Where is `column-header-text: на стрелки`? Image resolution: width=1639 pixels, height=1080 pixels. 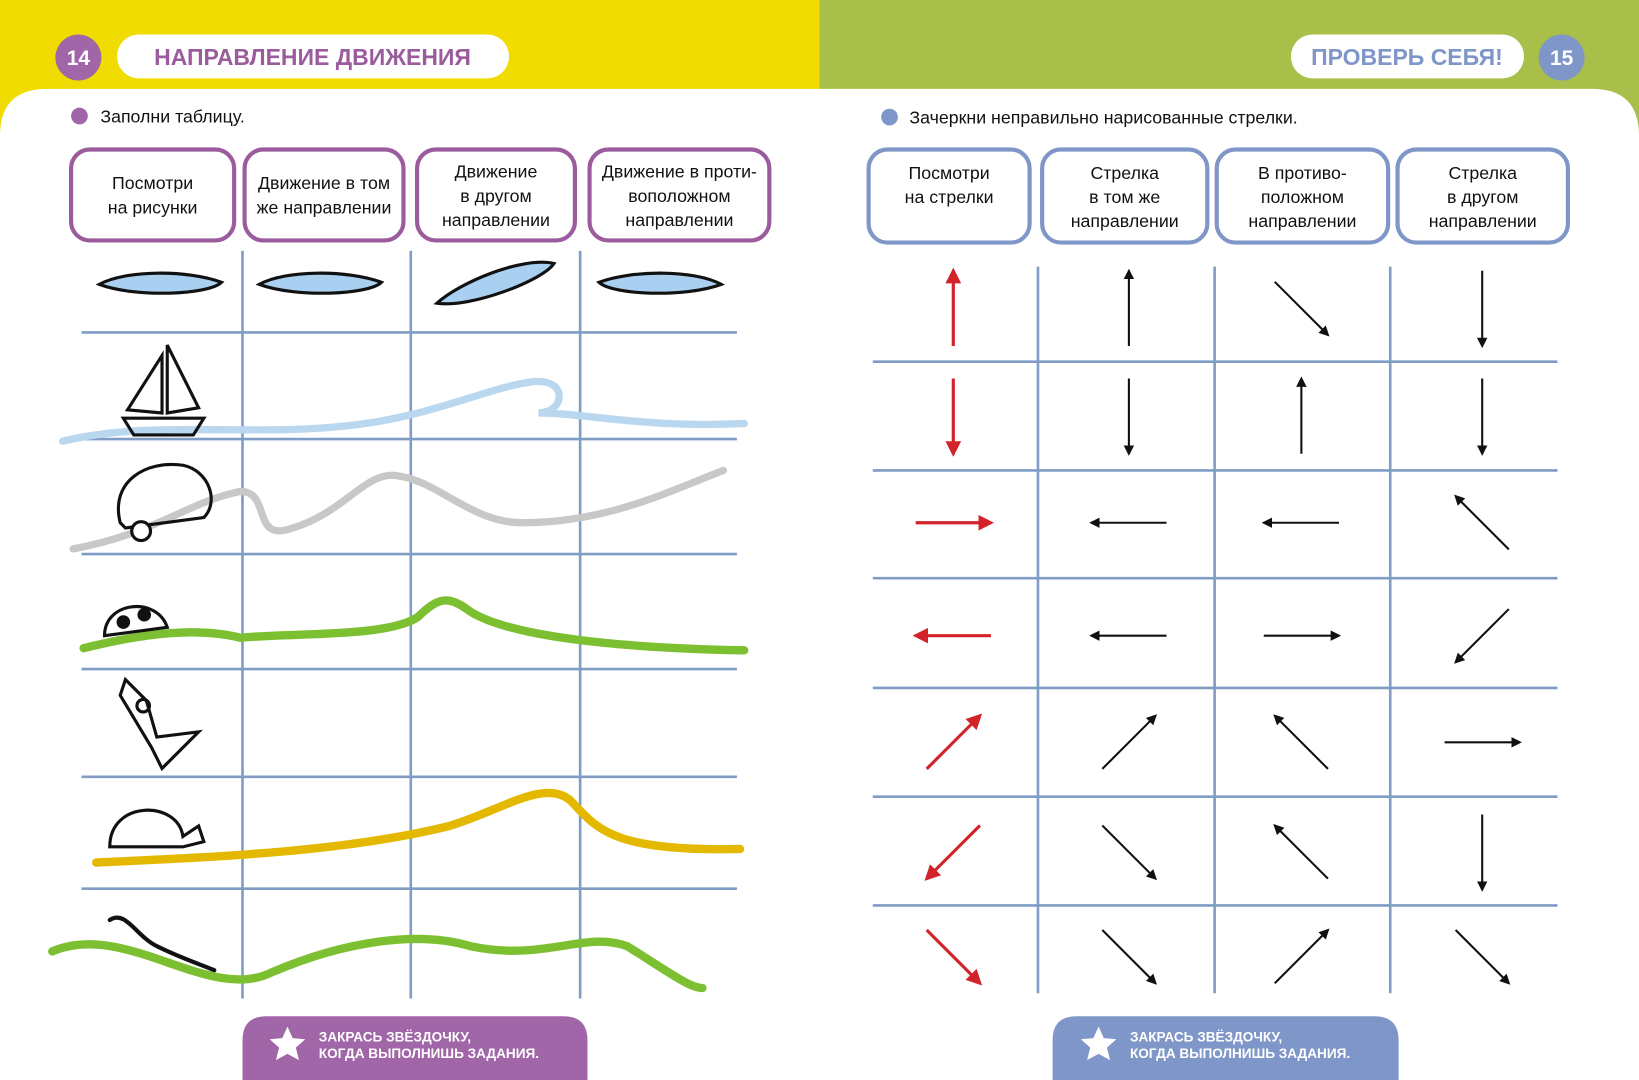
column-header-text: на стрелки is located at coordinates (949, 197).